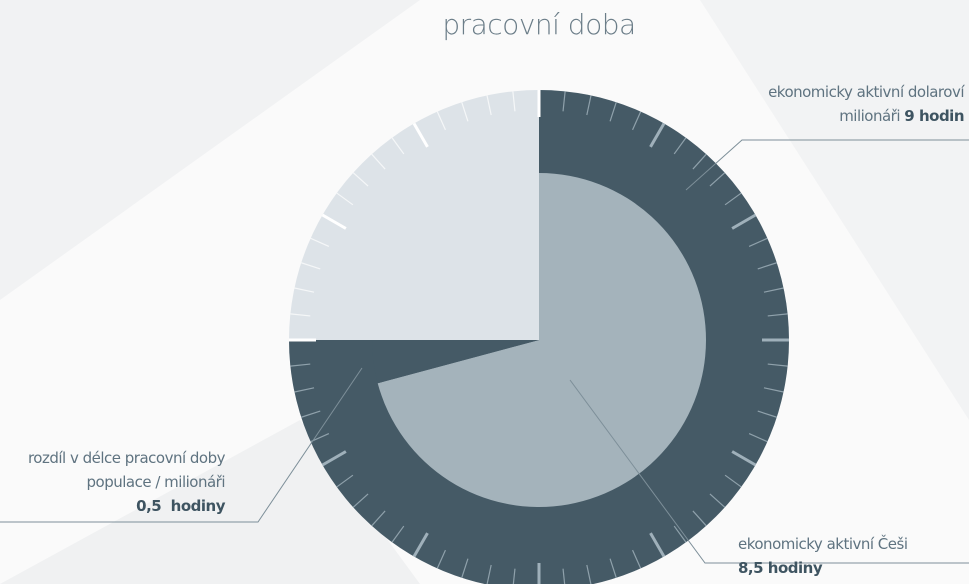 The width and height of the screenshot is (969, 584). I want to click on background-shape, so click(210, 502).